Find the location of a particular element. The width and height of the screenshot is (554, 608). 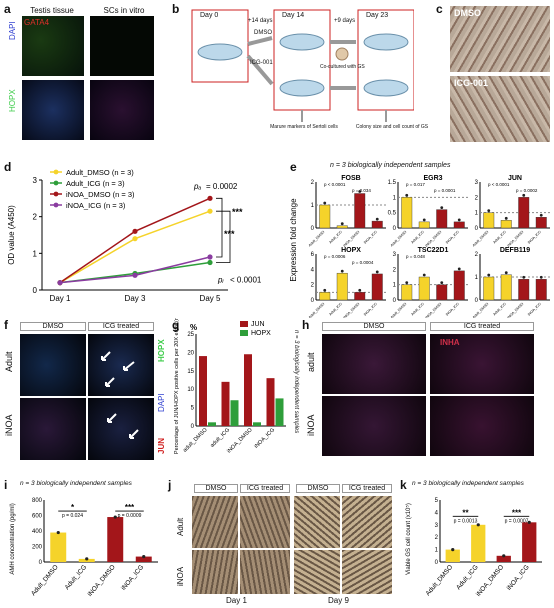

i-bar is located at coordinates (115, 539).